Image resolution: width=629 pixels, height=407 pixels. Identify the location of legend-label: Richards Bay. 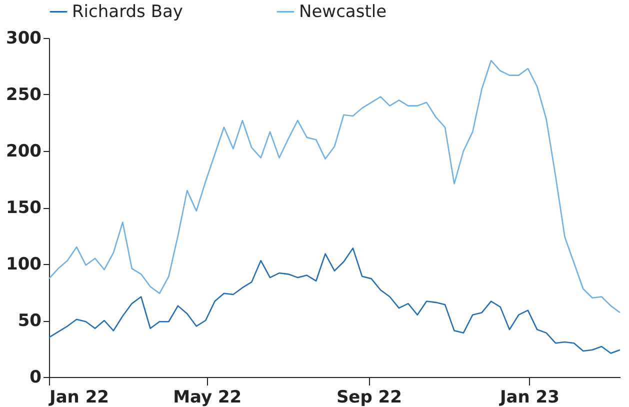
(127, 12).